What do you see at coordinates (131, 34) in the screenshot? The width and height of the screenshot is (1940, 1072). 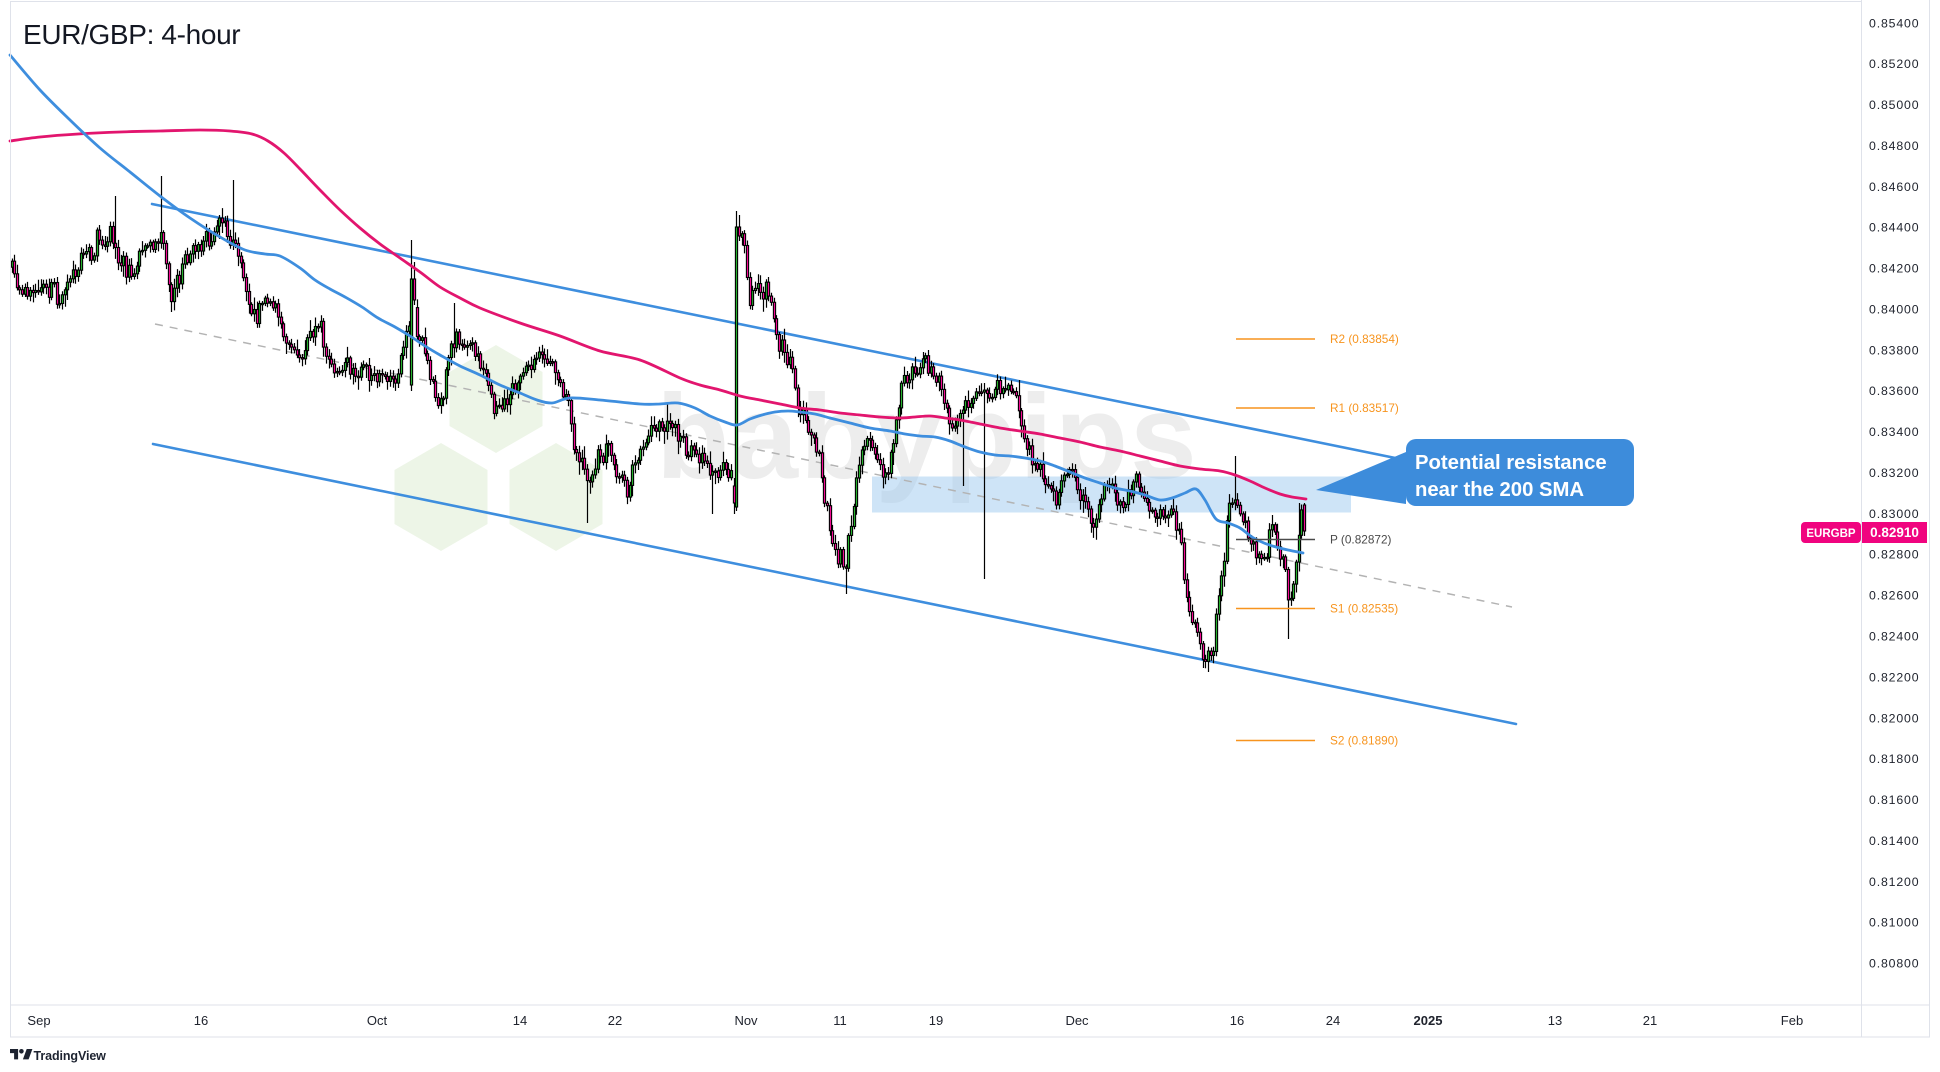 I see `svg-text: EUR/GBP: 4-hour` at bounding box center [131, 34].